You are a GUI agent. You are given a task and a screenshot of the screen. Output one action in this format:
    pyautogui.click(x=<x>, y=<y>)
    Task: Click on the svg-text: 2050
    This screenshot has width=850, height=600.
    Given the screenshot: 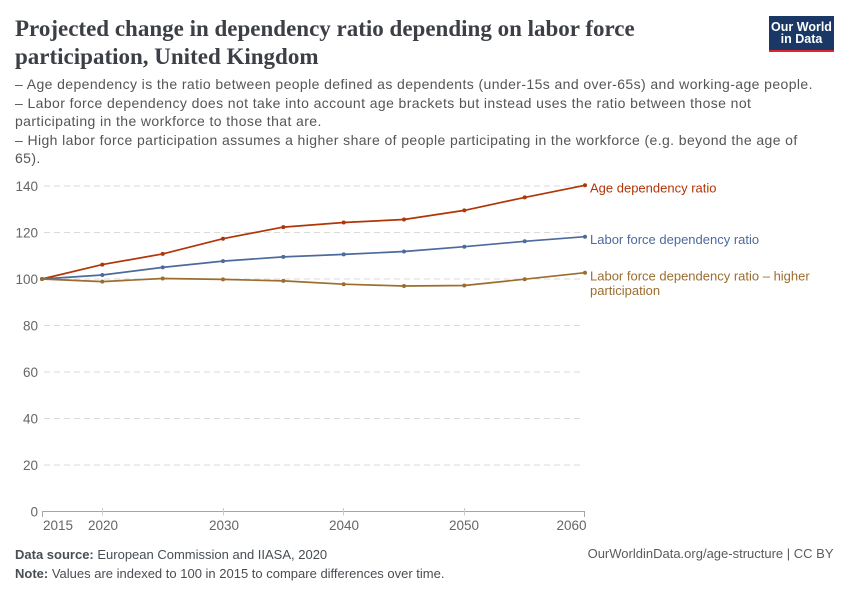 What is the action you would take?
    pyautogui.click(x=464, y=525)
    